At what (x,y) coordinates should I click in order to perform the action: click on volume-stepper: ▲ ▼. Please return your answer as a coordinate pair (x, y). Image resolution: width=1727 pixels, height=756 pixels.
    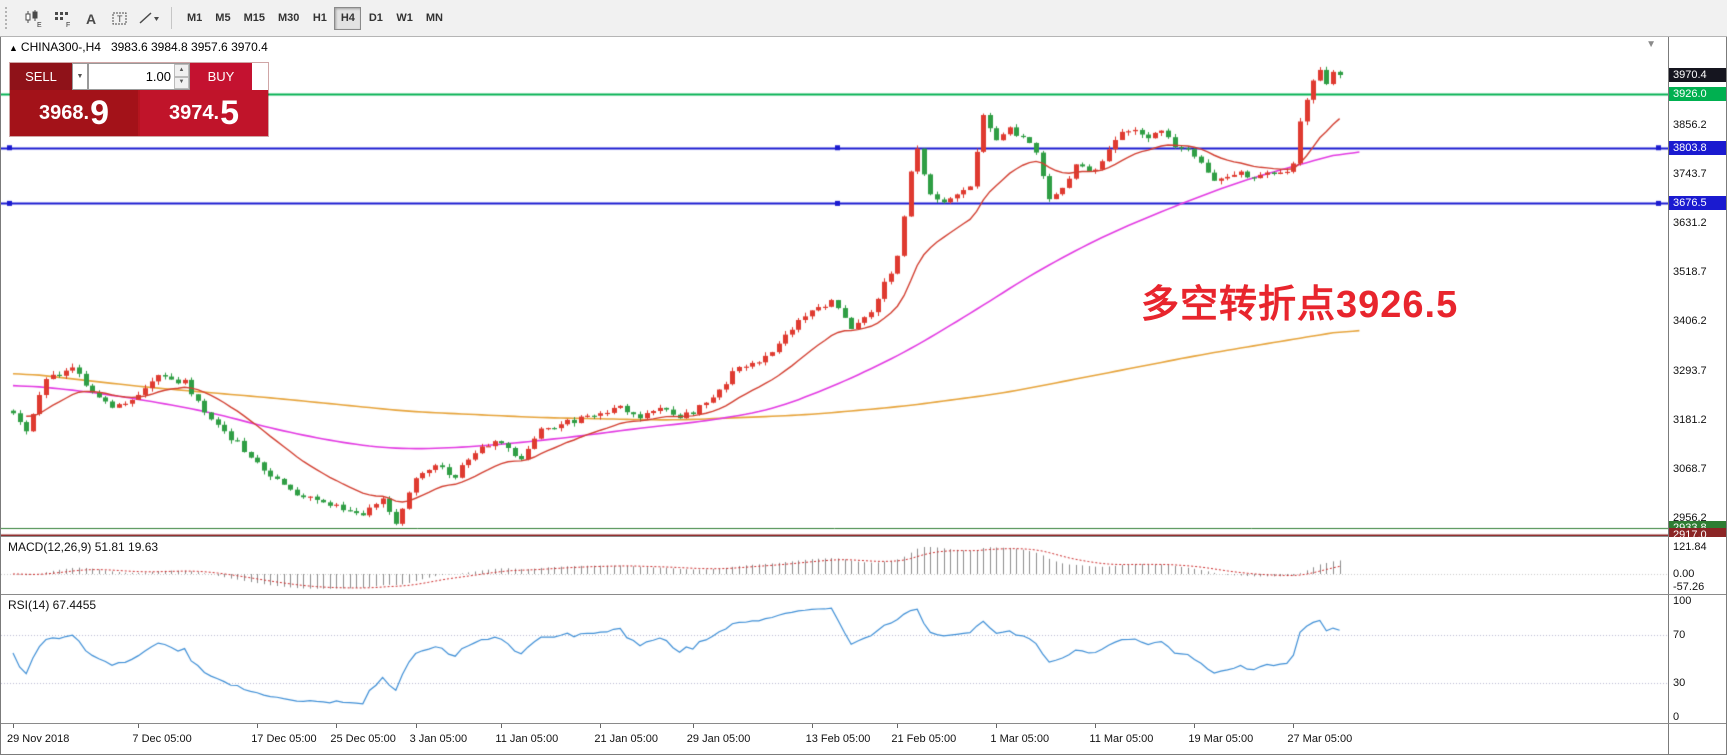
    Looking at the image, I should click on (181, 76).